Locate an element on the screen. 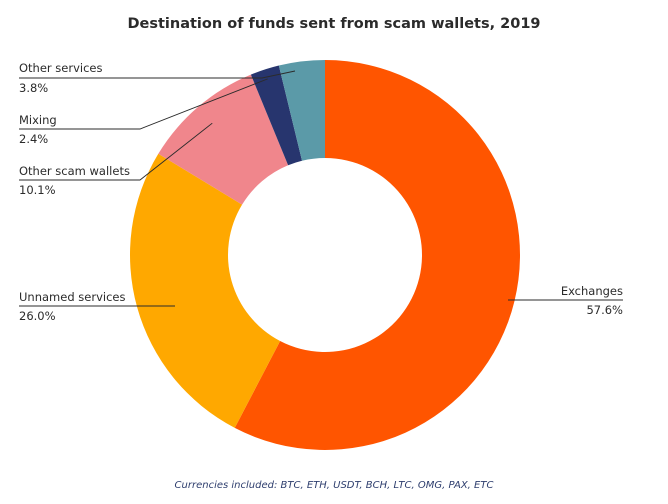 Image resolution: width=668 pixels, height=504 pixels. label-value-unnamed-services: 26.0% is located at coordinates (37, 316).